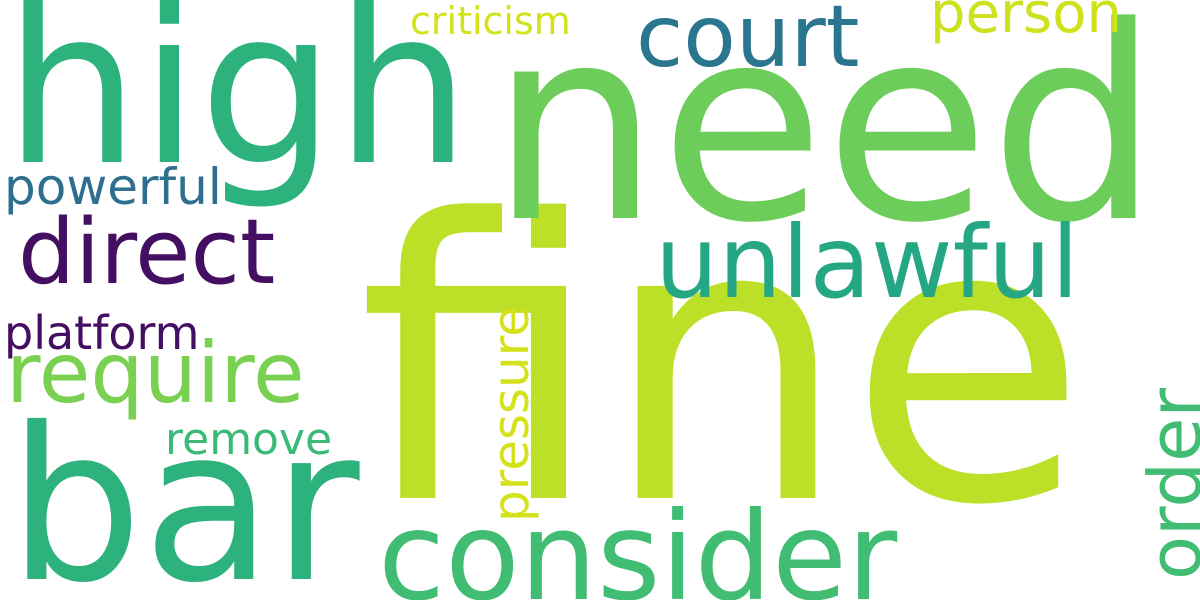  I want to click on word-person: person, so click(1026, 23).